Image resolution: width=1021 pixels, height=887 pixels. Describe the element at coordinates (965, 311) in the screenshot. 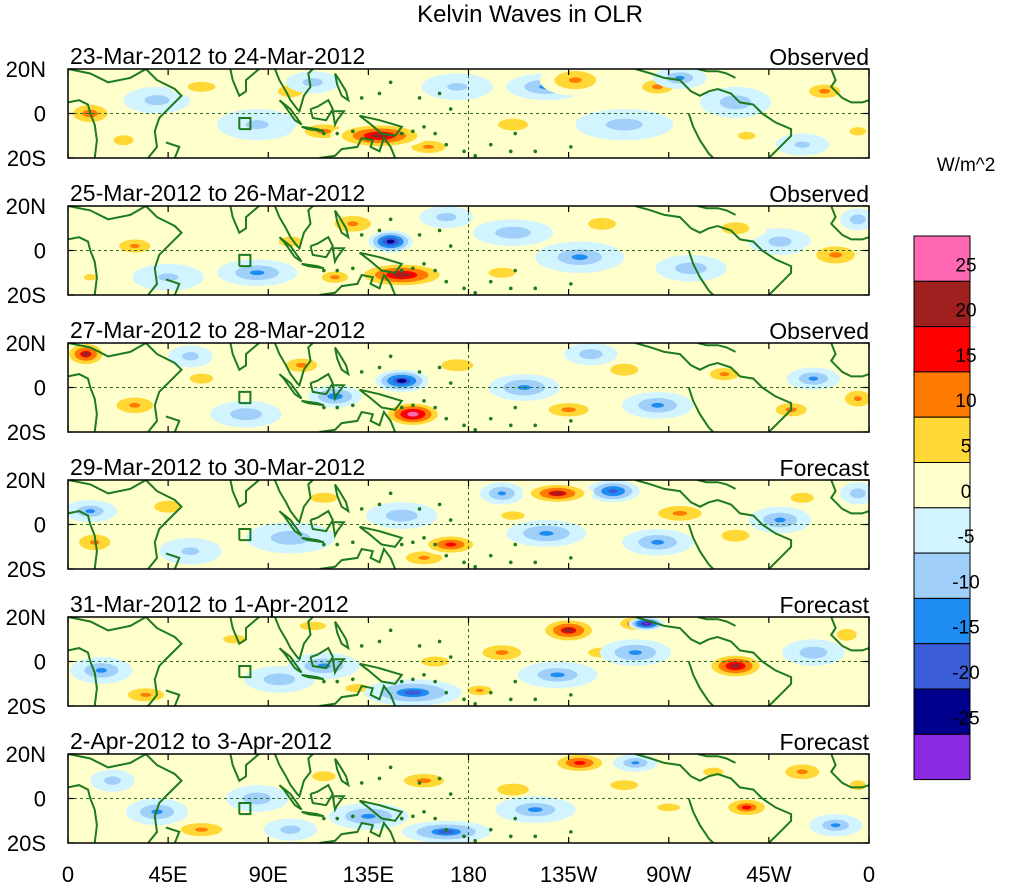

I see `colorbar-tick-label: 20` at that location.